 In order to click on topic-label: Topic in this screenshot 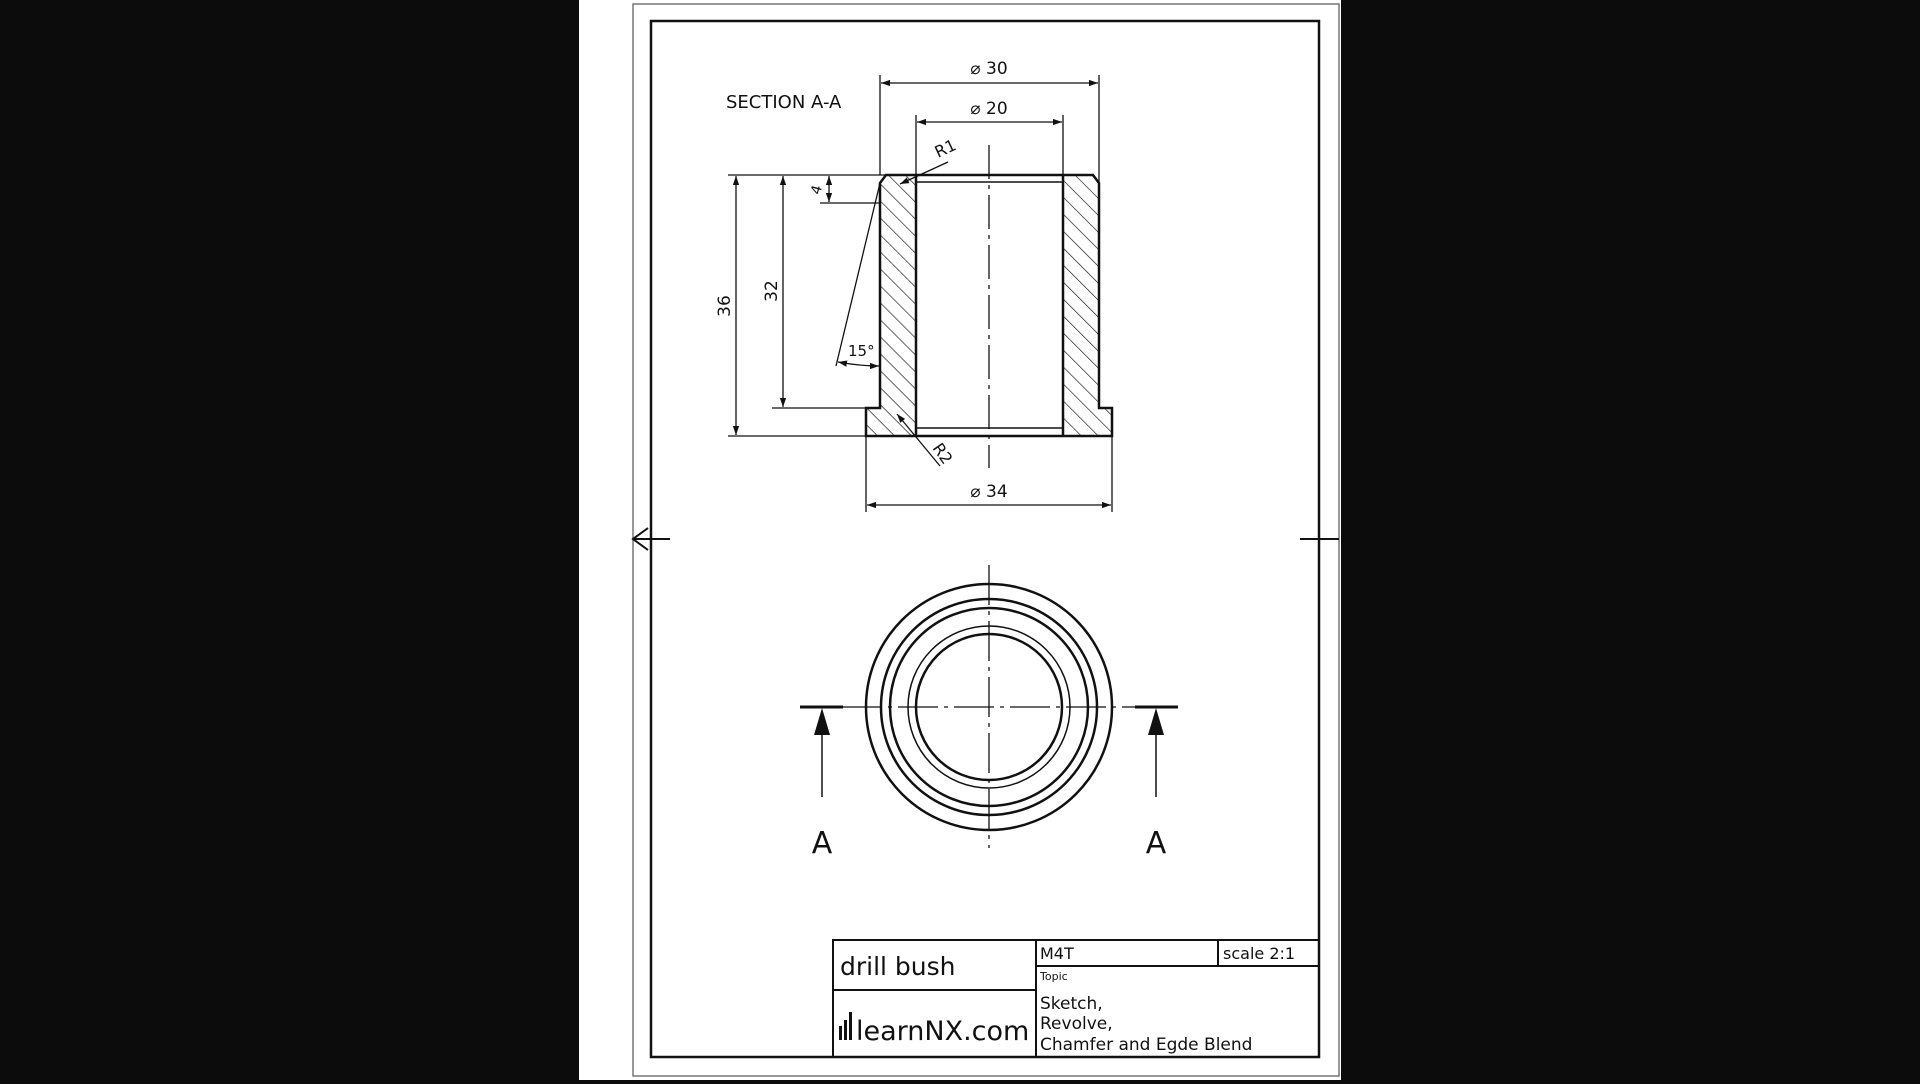, I will do `click(1053, 976)`.